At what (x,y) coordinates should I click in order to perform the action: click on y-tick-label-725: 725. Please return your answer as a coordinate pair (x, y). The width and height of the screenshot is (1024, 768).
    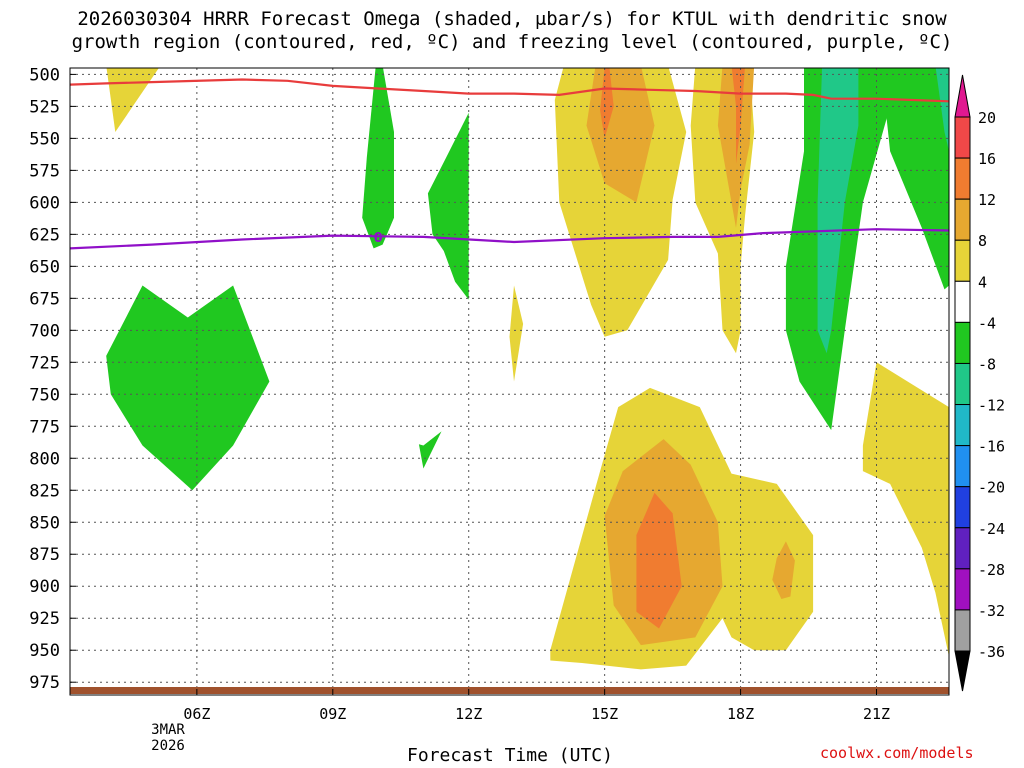
    Looking at the image, I should click on (44, 363).